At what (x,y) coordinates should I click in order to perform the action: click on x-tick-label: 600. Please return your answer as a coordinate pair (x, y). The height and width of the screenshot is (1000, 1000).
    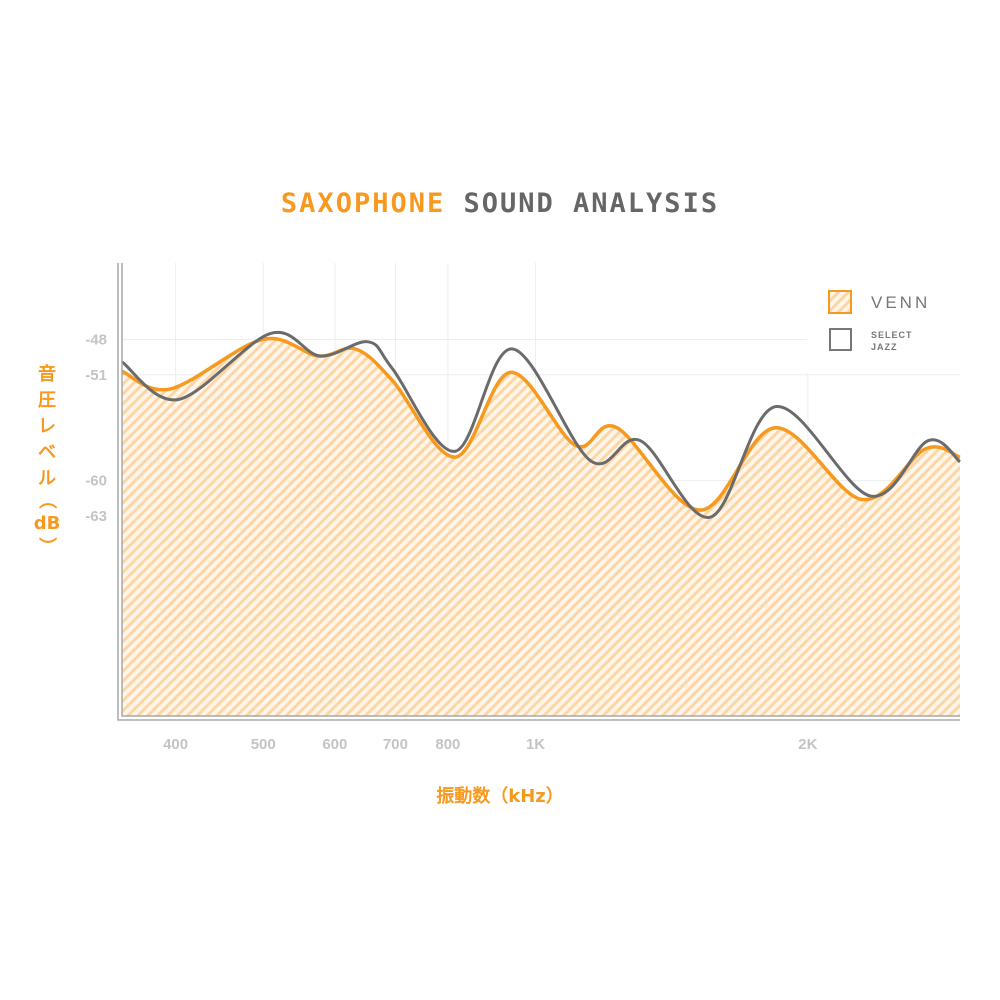
    Looking at the image, I should click on (334, 744).